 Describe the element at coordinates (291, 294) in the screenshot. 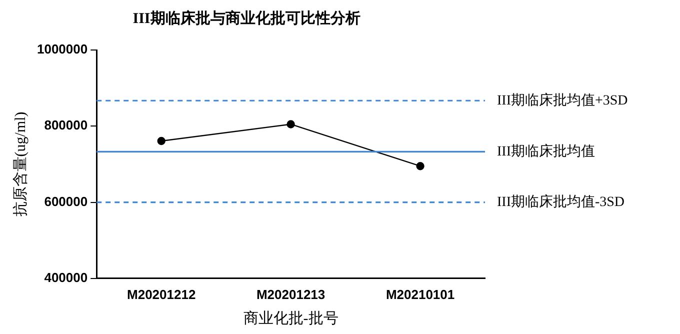

I see `x-tick-label: M20201213` at that location.